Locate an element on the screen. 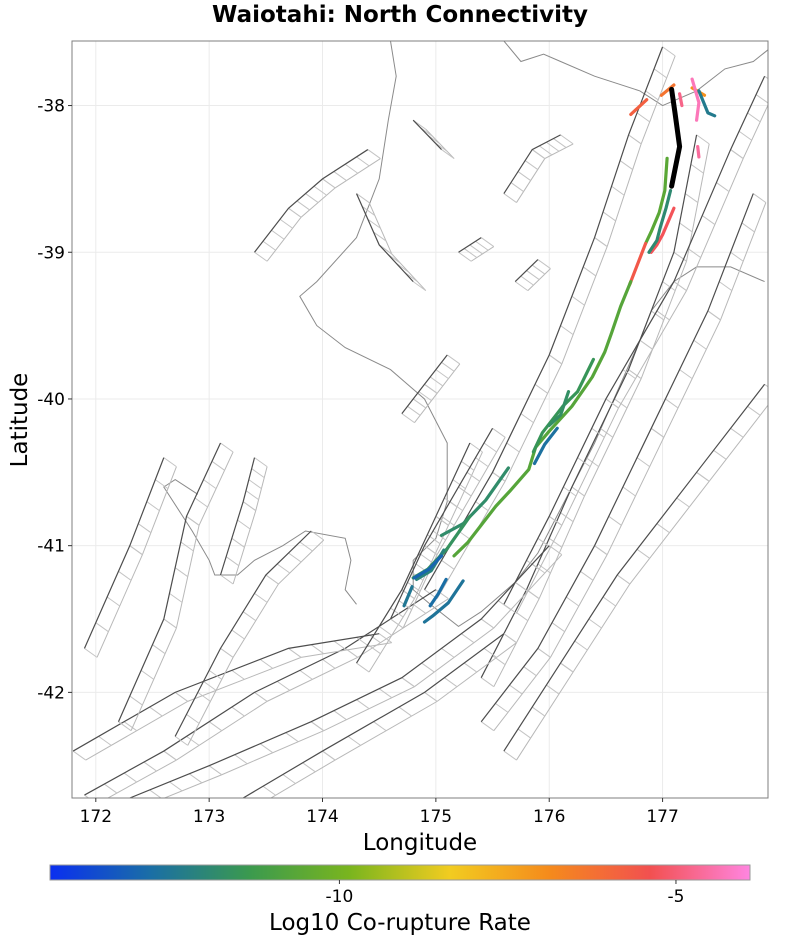 The width and height of the screenshot is (800, 945). colorbar-title: Log10 Co-rupture Rate is located at coordinates (400, 923).